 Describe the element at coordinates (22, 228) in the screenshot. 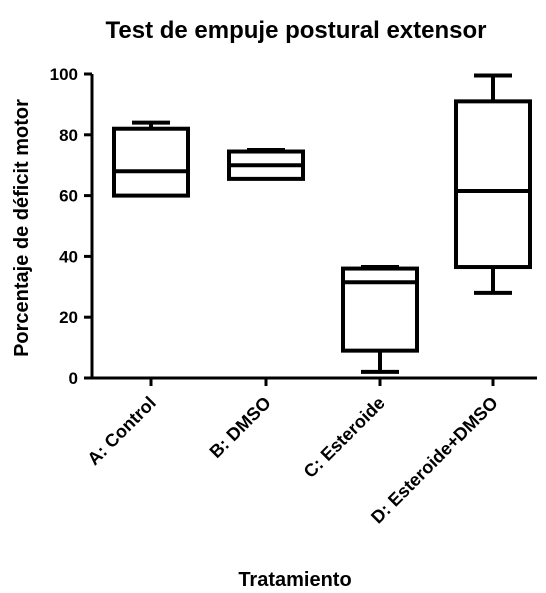

I see `y-axis-label: Porcentaje de déficit motor` at that location.